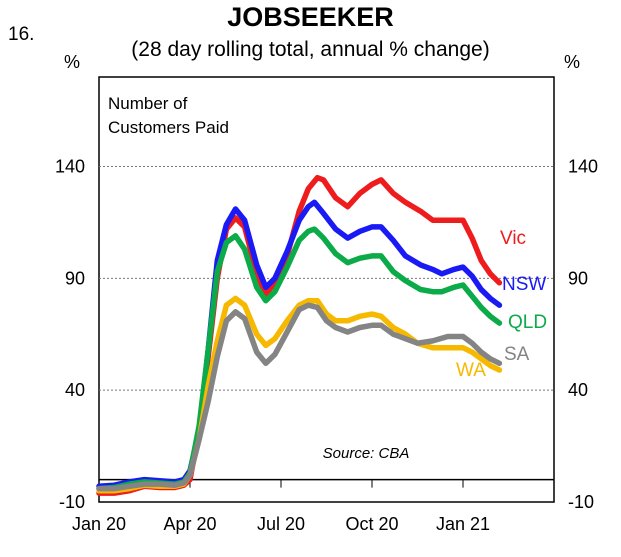  What do you see at coordinates (517, 354) in the screenshot?
I see `series-label-sa: SA` at bounding box center [517, 354].